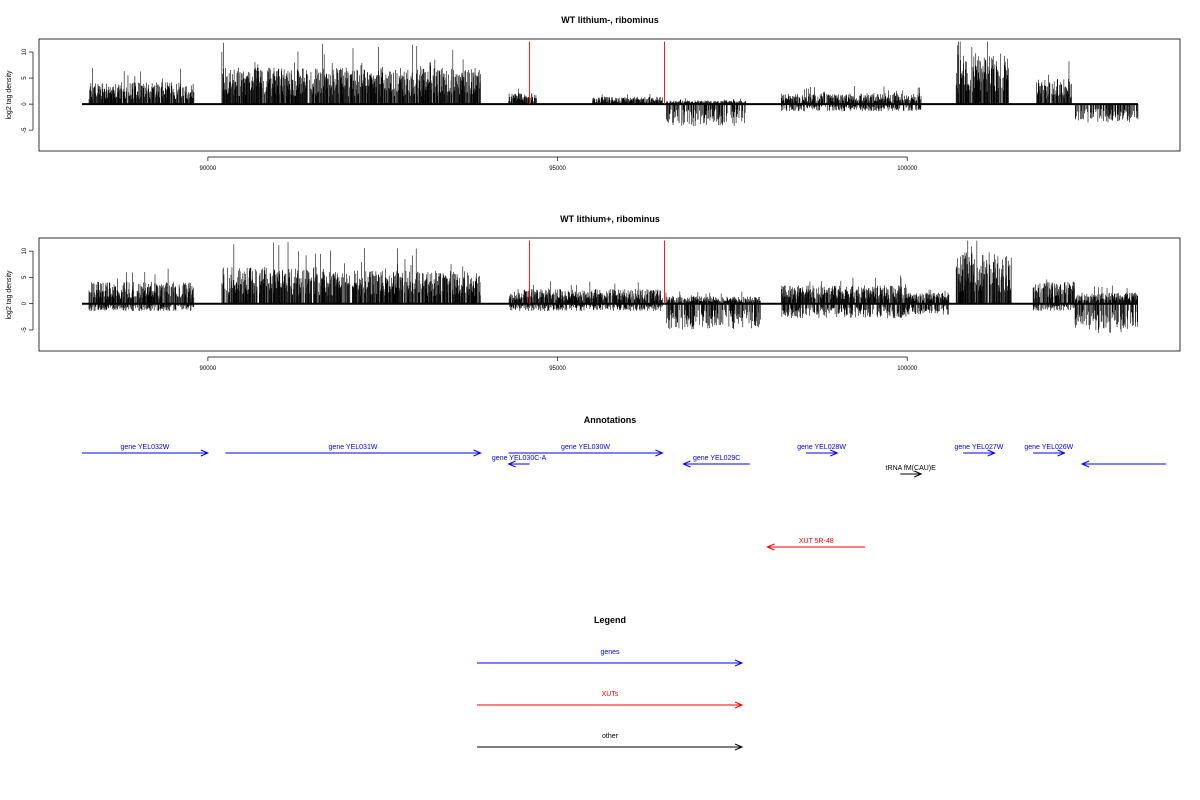 The height and width of the screenshot is (800, 1200). What do you see at coordinates (28, 90) in the screenshot?
I see `y-axis: -5 0 5 10` at bounding box center [28, 90].